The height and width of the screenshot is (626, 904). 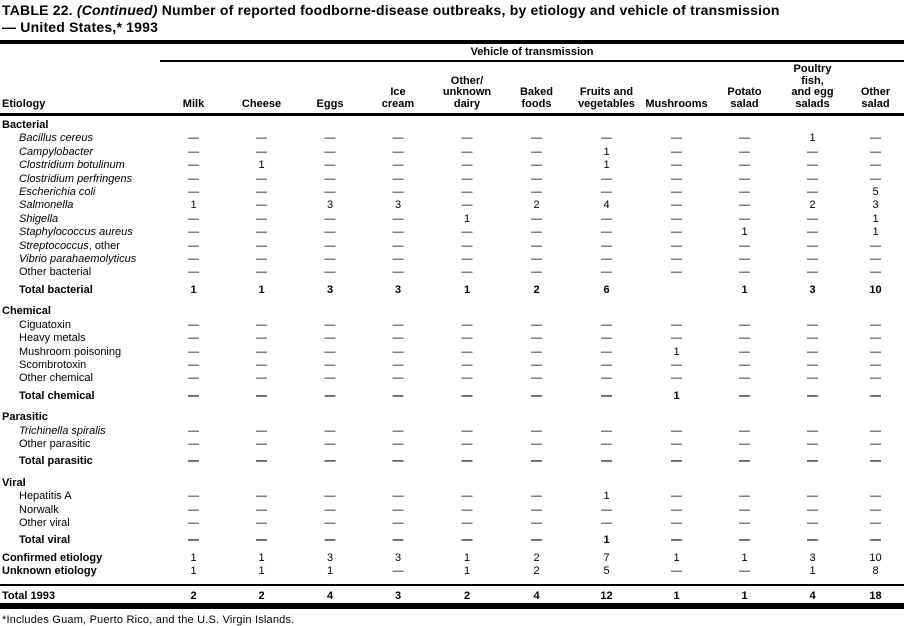 What do you see at coordinates (452, 606) in the screenshot?
I see `table-bottom-rule` at bounding box center [452, 606].